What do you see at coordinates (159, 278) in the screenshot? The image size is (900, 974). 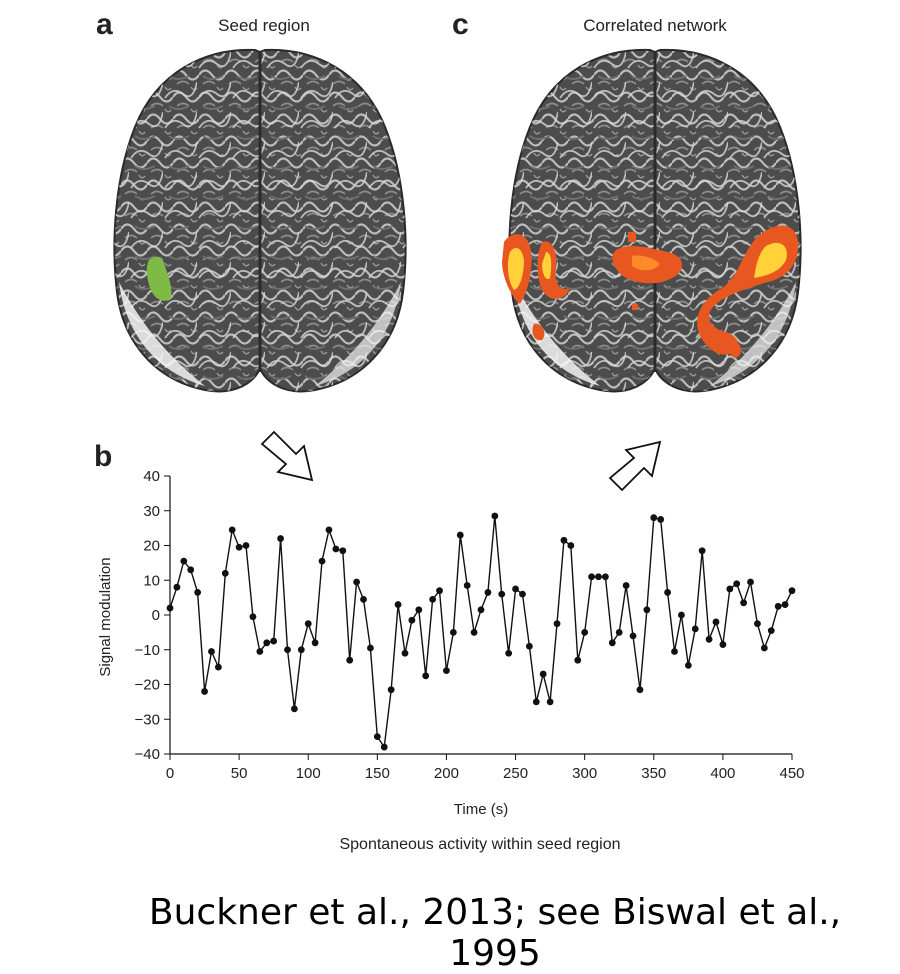 I see `seed-region-marker` at bounding box center [159, 278].